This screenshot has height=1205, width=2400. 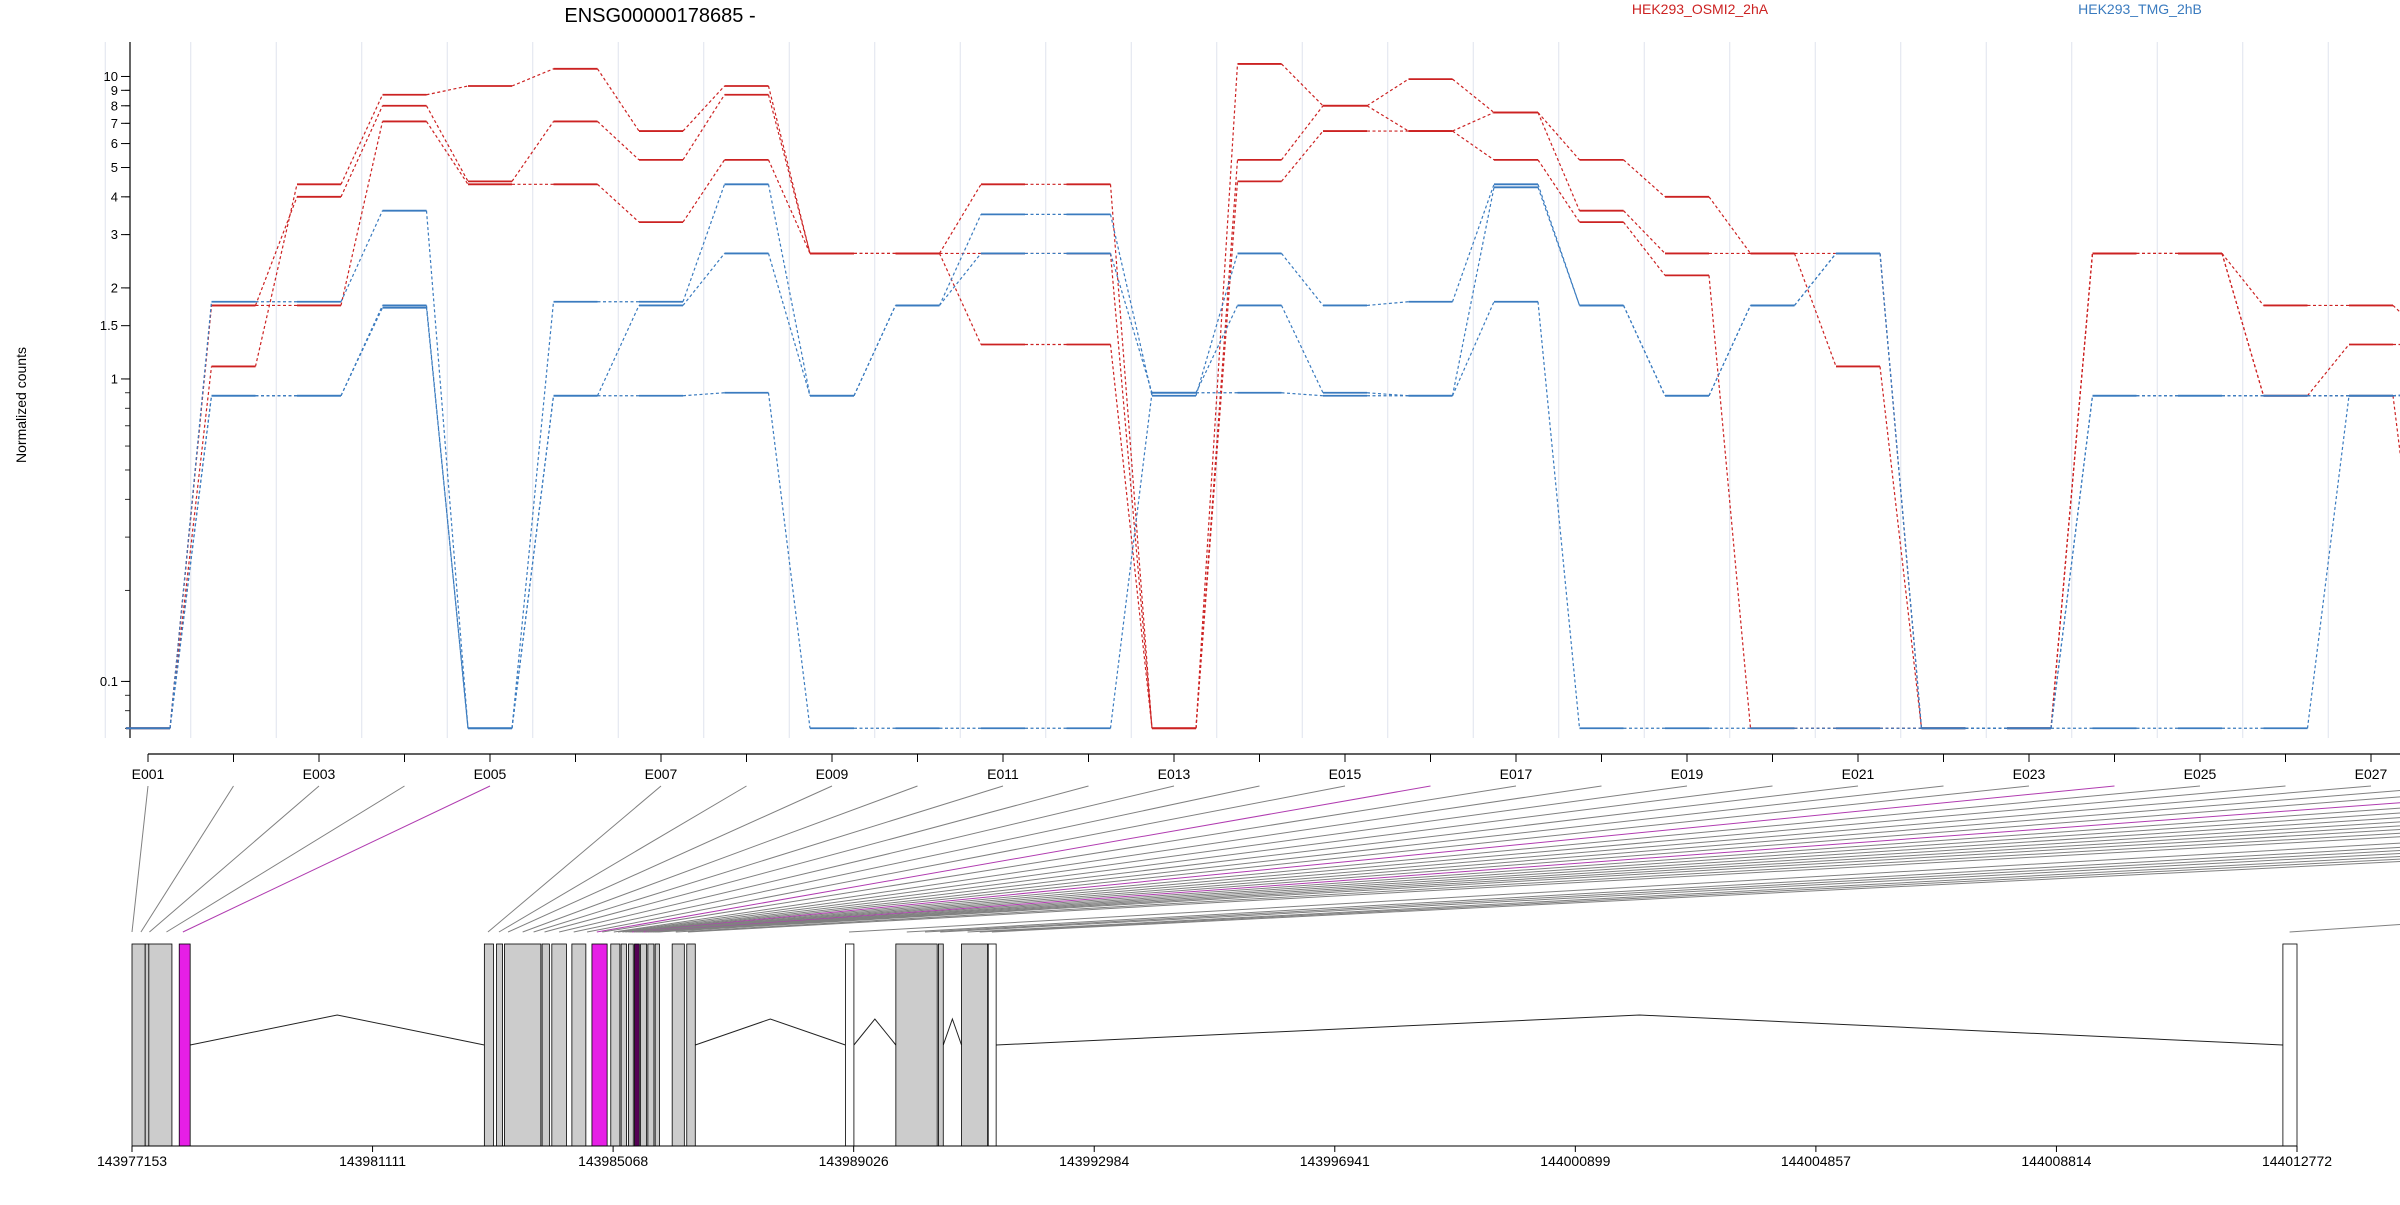 What do you see at coordinates (109, 325) in the screenshot?
I see `y-tick-label: 1.5` at bounding box center [109, 325].